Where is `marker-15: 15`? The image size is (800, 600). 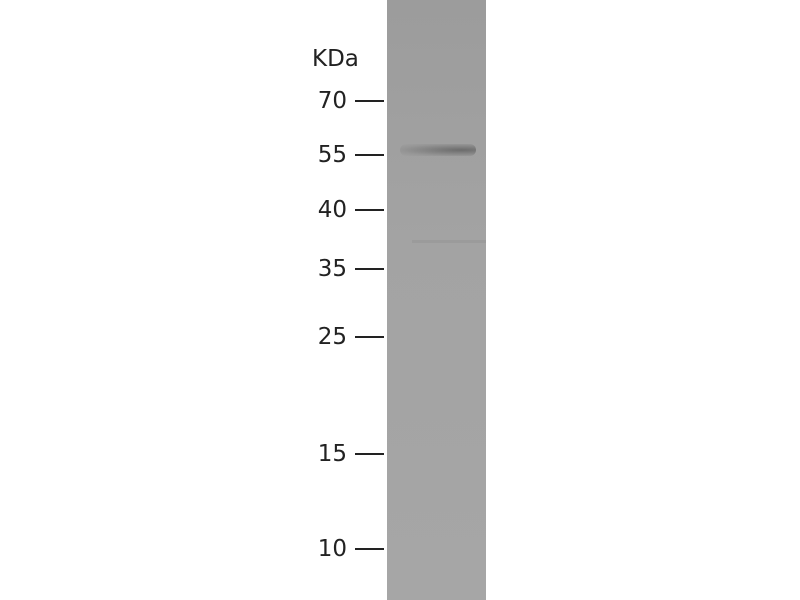 marker-15: 15 is located at coordinates (337, 454).